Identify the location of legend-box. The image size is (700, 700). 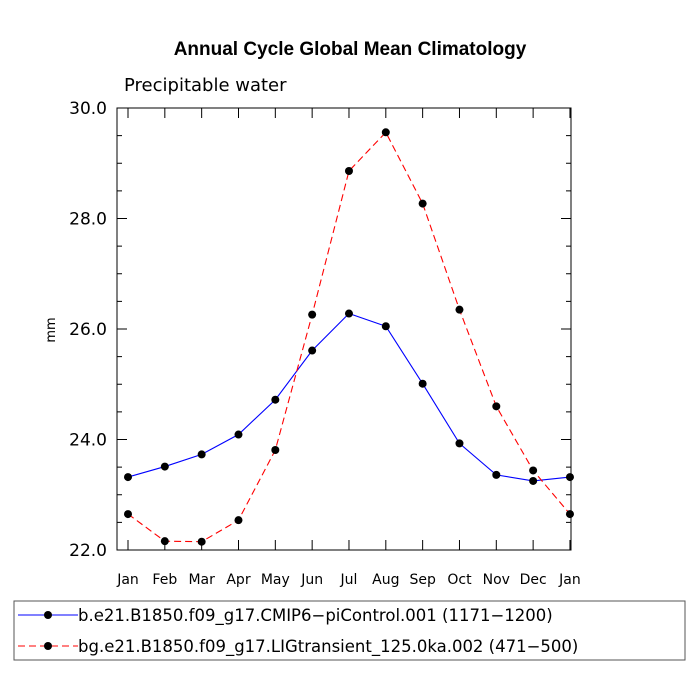
(349, 630).